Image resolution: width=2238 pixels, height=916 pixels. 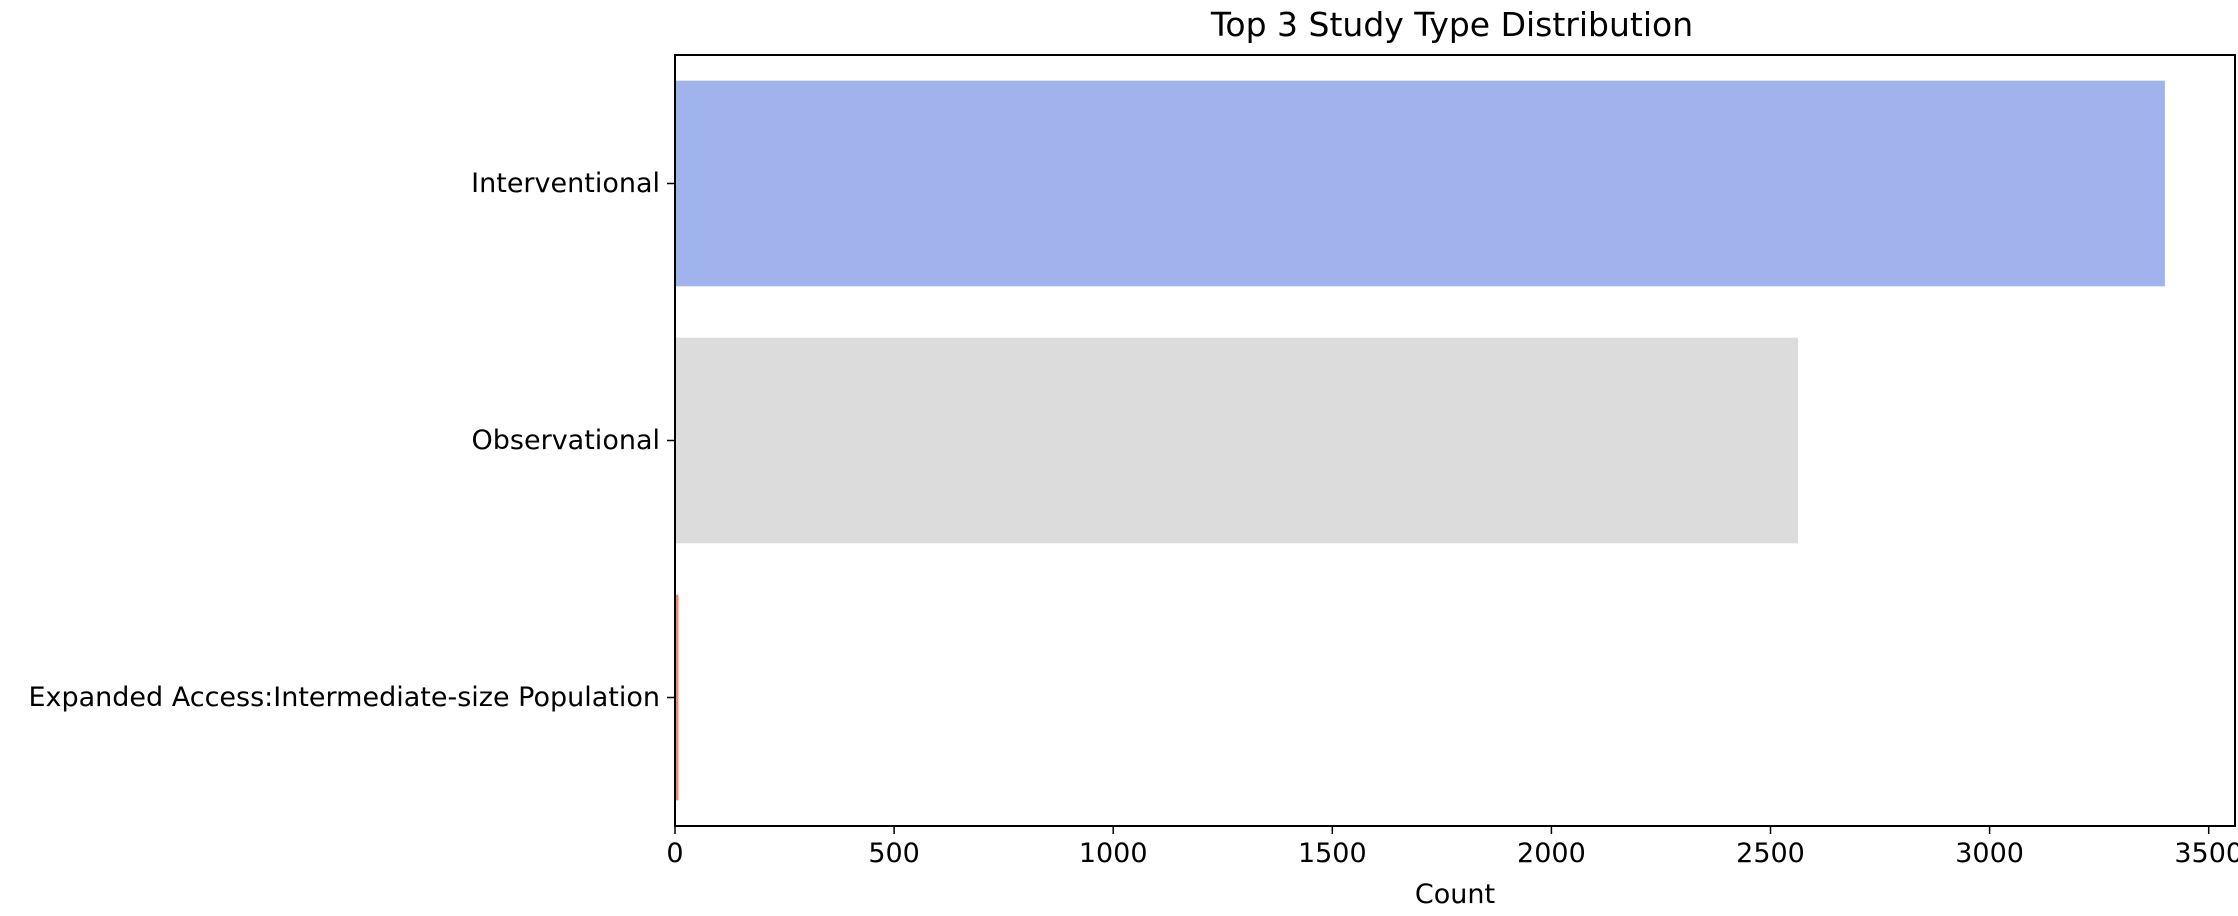 What do you see at coordinates (1770, 853) in the screenshot?
I see `x-tick-label: 2500` at bounding box center [1770, 853].